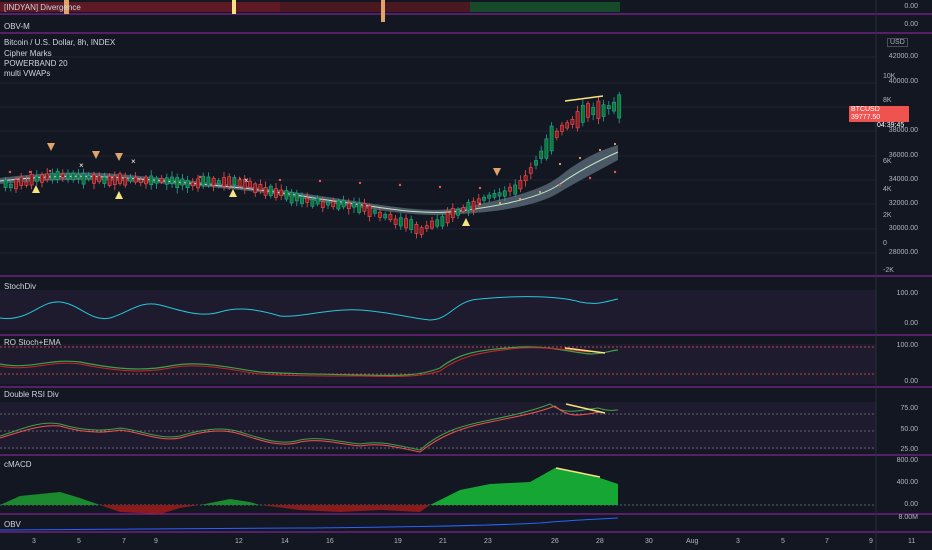 The height and width of the screenshot is (550, 932). What do you see at coordinates (20, 286) in the screenshot?
I see `panel-label-stochdiv: StochDiv` at bounding box center [20, 286].